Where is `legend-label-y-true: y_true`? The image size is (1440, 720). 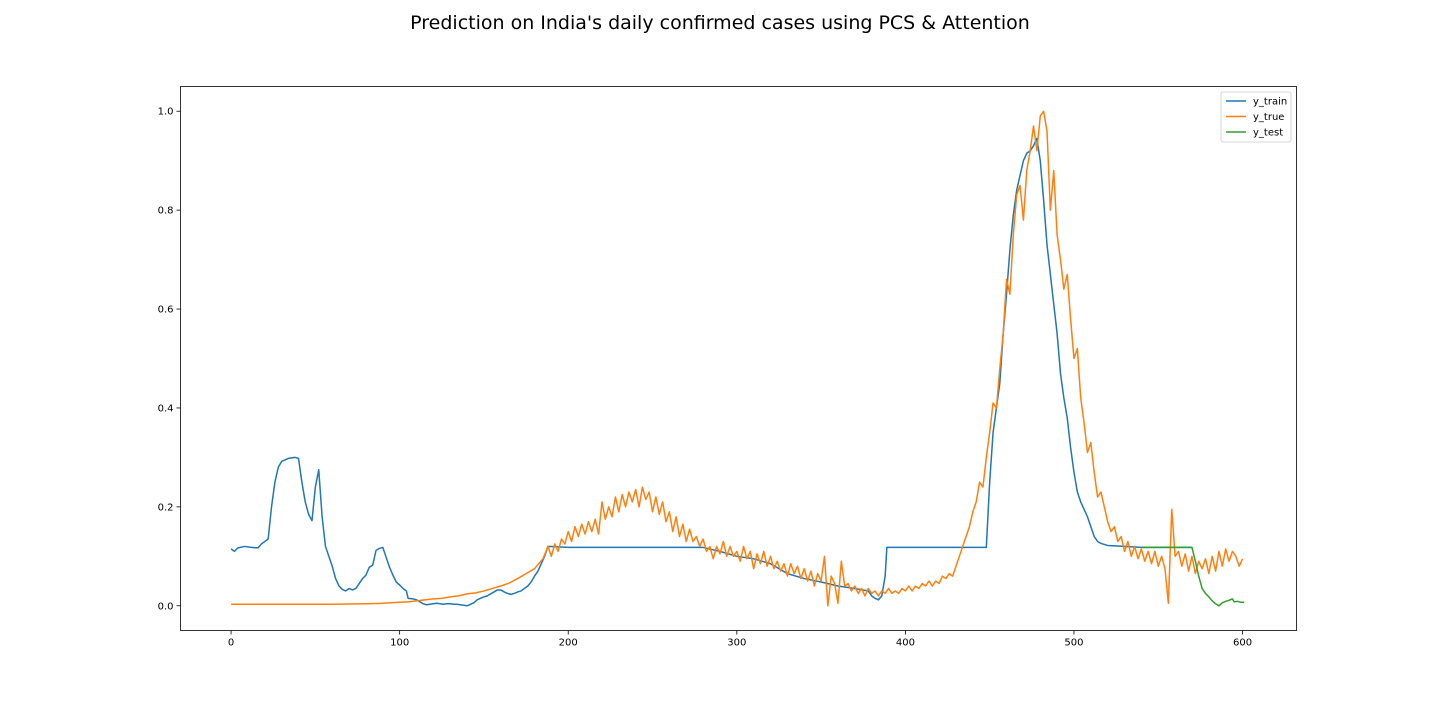 legend-label-y-true: y_true is located at coordinates (1268, 117).